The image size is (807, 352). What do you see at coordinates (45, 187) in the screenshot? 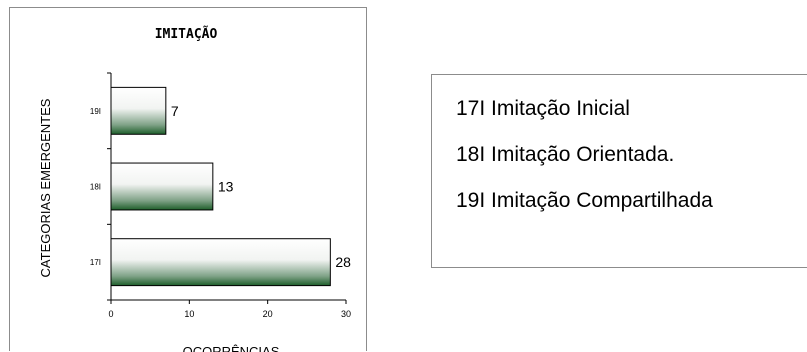
I see `y-axis-label: CATEGORIAS EMERGENTES` at bounding box center [45, 187].